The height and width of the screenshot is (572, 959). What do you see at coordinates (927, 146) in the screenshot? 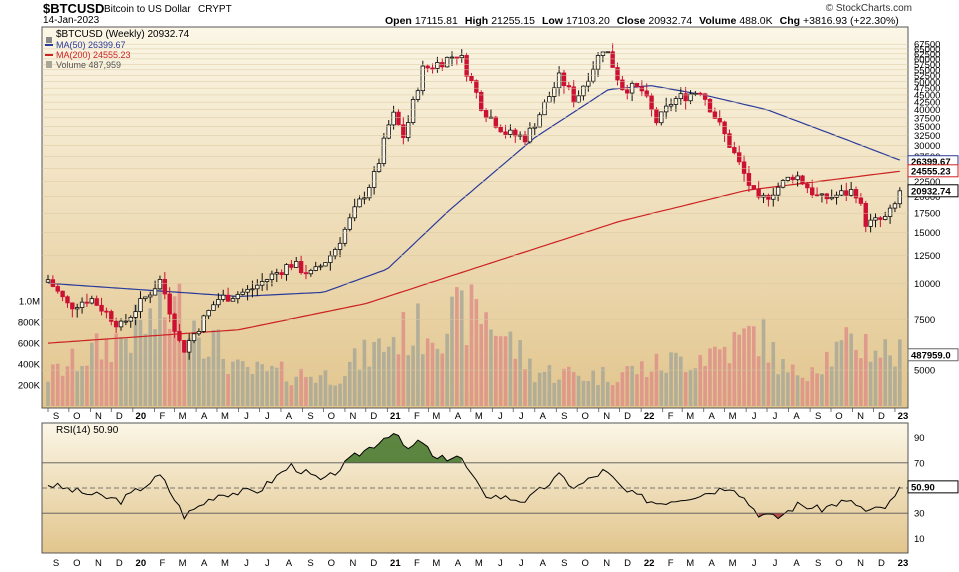
I see `price-tick-label: 30000` at bounding box center [927, 146].